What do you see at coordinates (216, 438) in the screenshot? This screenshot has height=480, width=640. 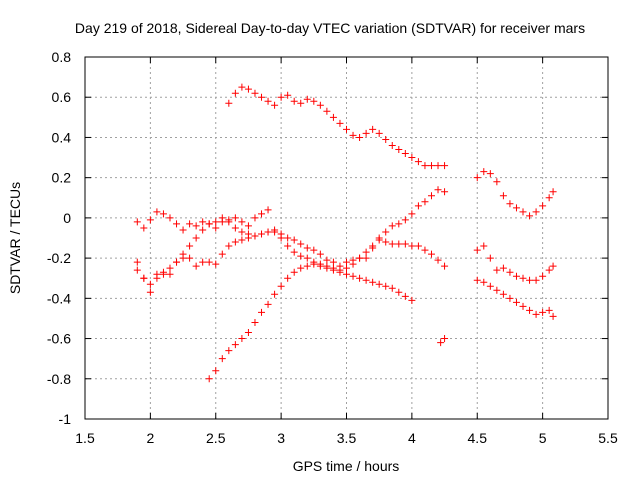 I see `x-tick-label: 2.5` at bounding box center [216, 438].